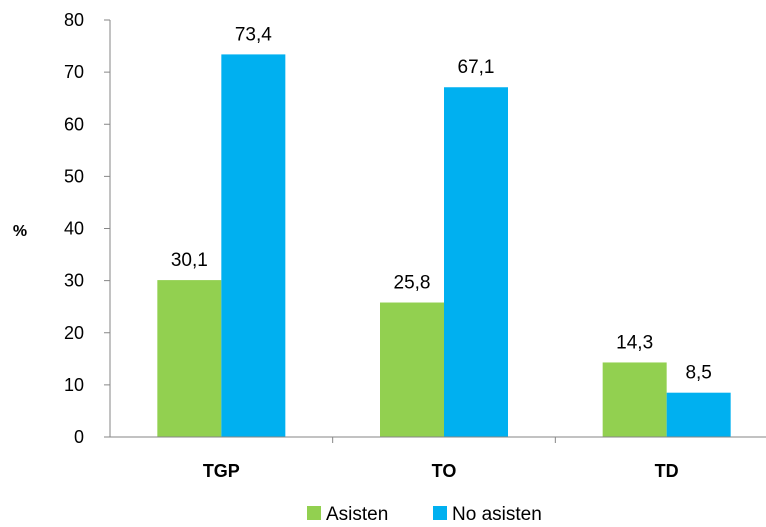  Describe the element at coordinates (357, 514) in the screenshot. I see `legend-label: Asisten` at that location.